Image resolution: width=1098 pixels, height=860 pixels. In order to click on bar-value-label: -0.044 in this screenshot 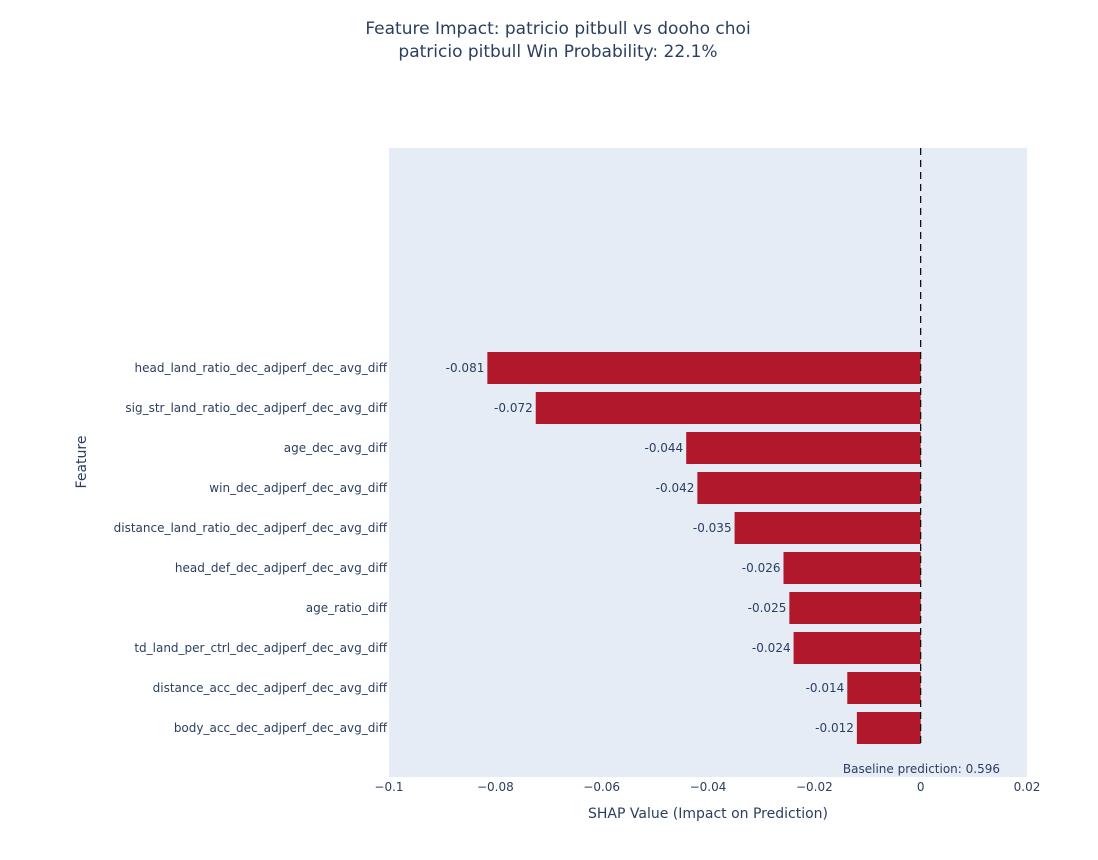, I will do `click(664, 448)`.